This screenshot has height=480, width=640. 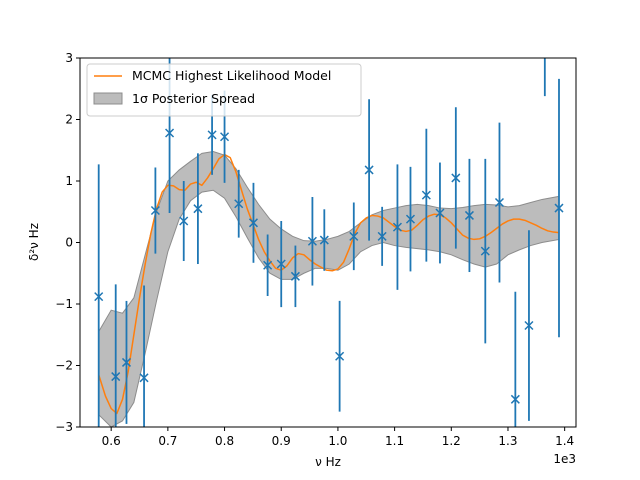 I want to click on legend-frame, so click(x=224, y=90).